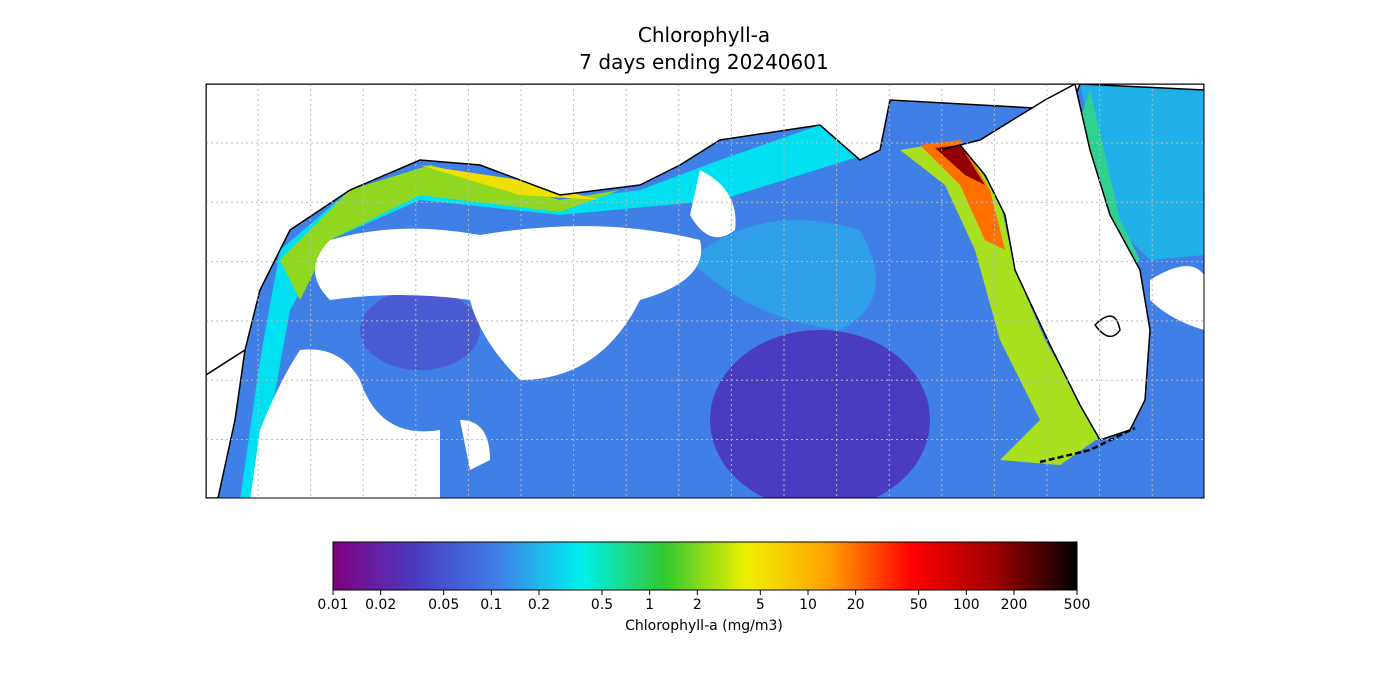  I want to click on mid-chl-region, so click(783, 275).